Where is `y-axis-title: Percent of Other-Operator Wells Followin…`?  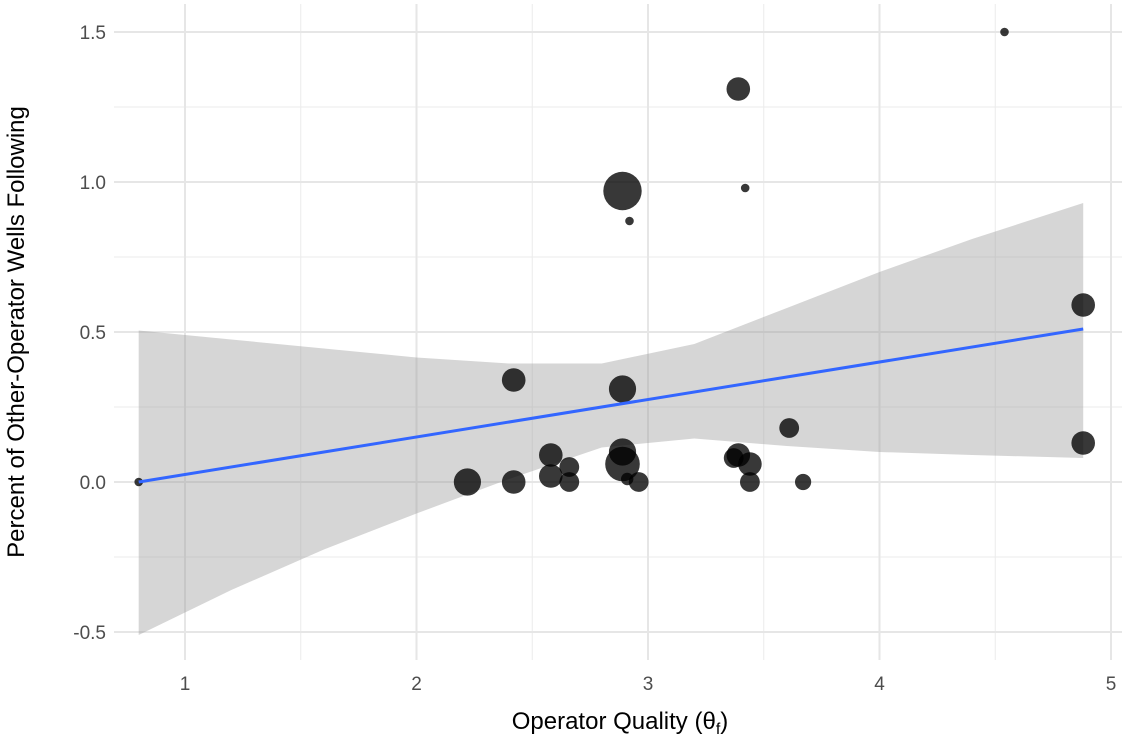
y-axis-title: Percent of Other-Operator Wells Followin… is located at coordinates (16, 332).